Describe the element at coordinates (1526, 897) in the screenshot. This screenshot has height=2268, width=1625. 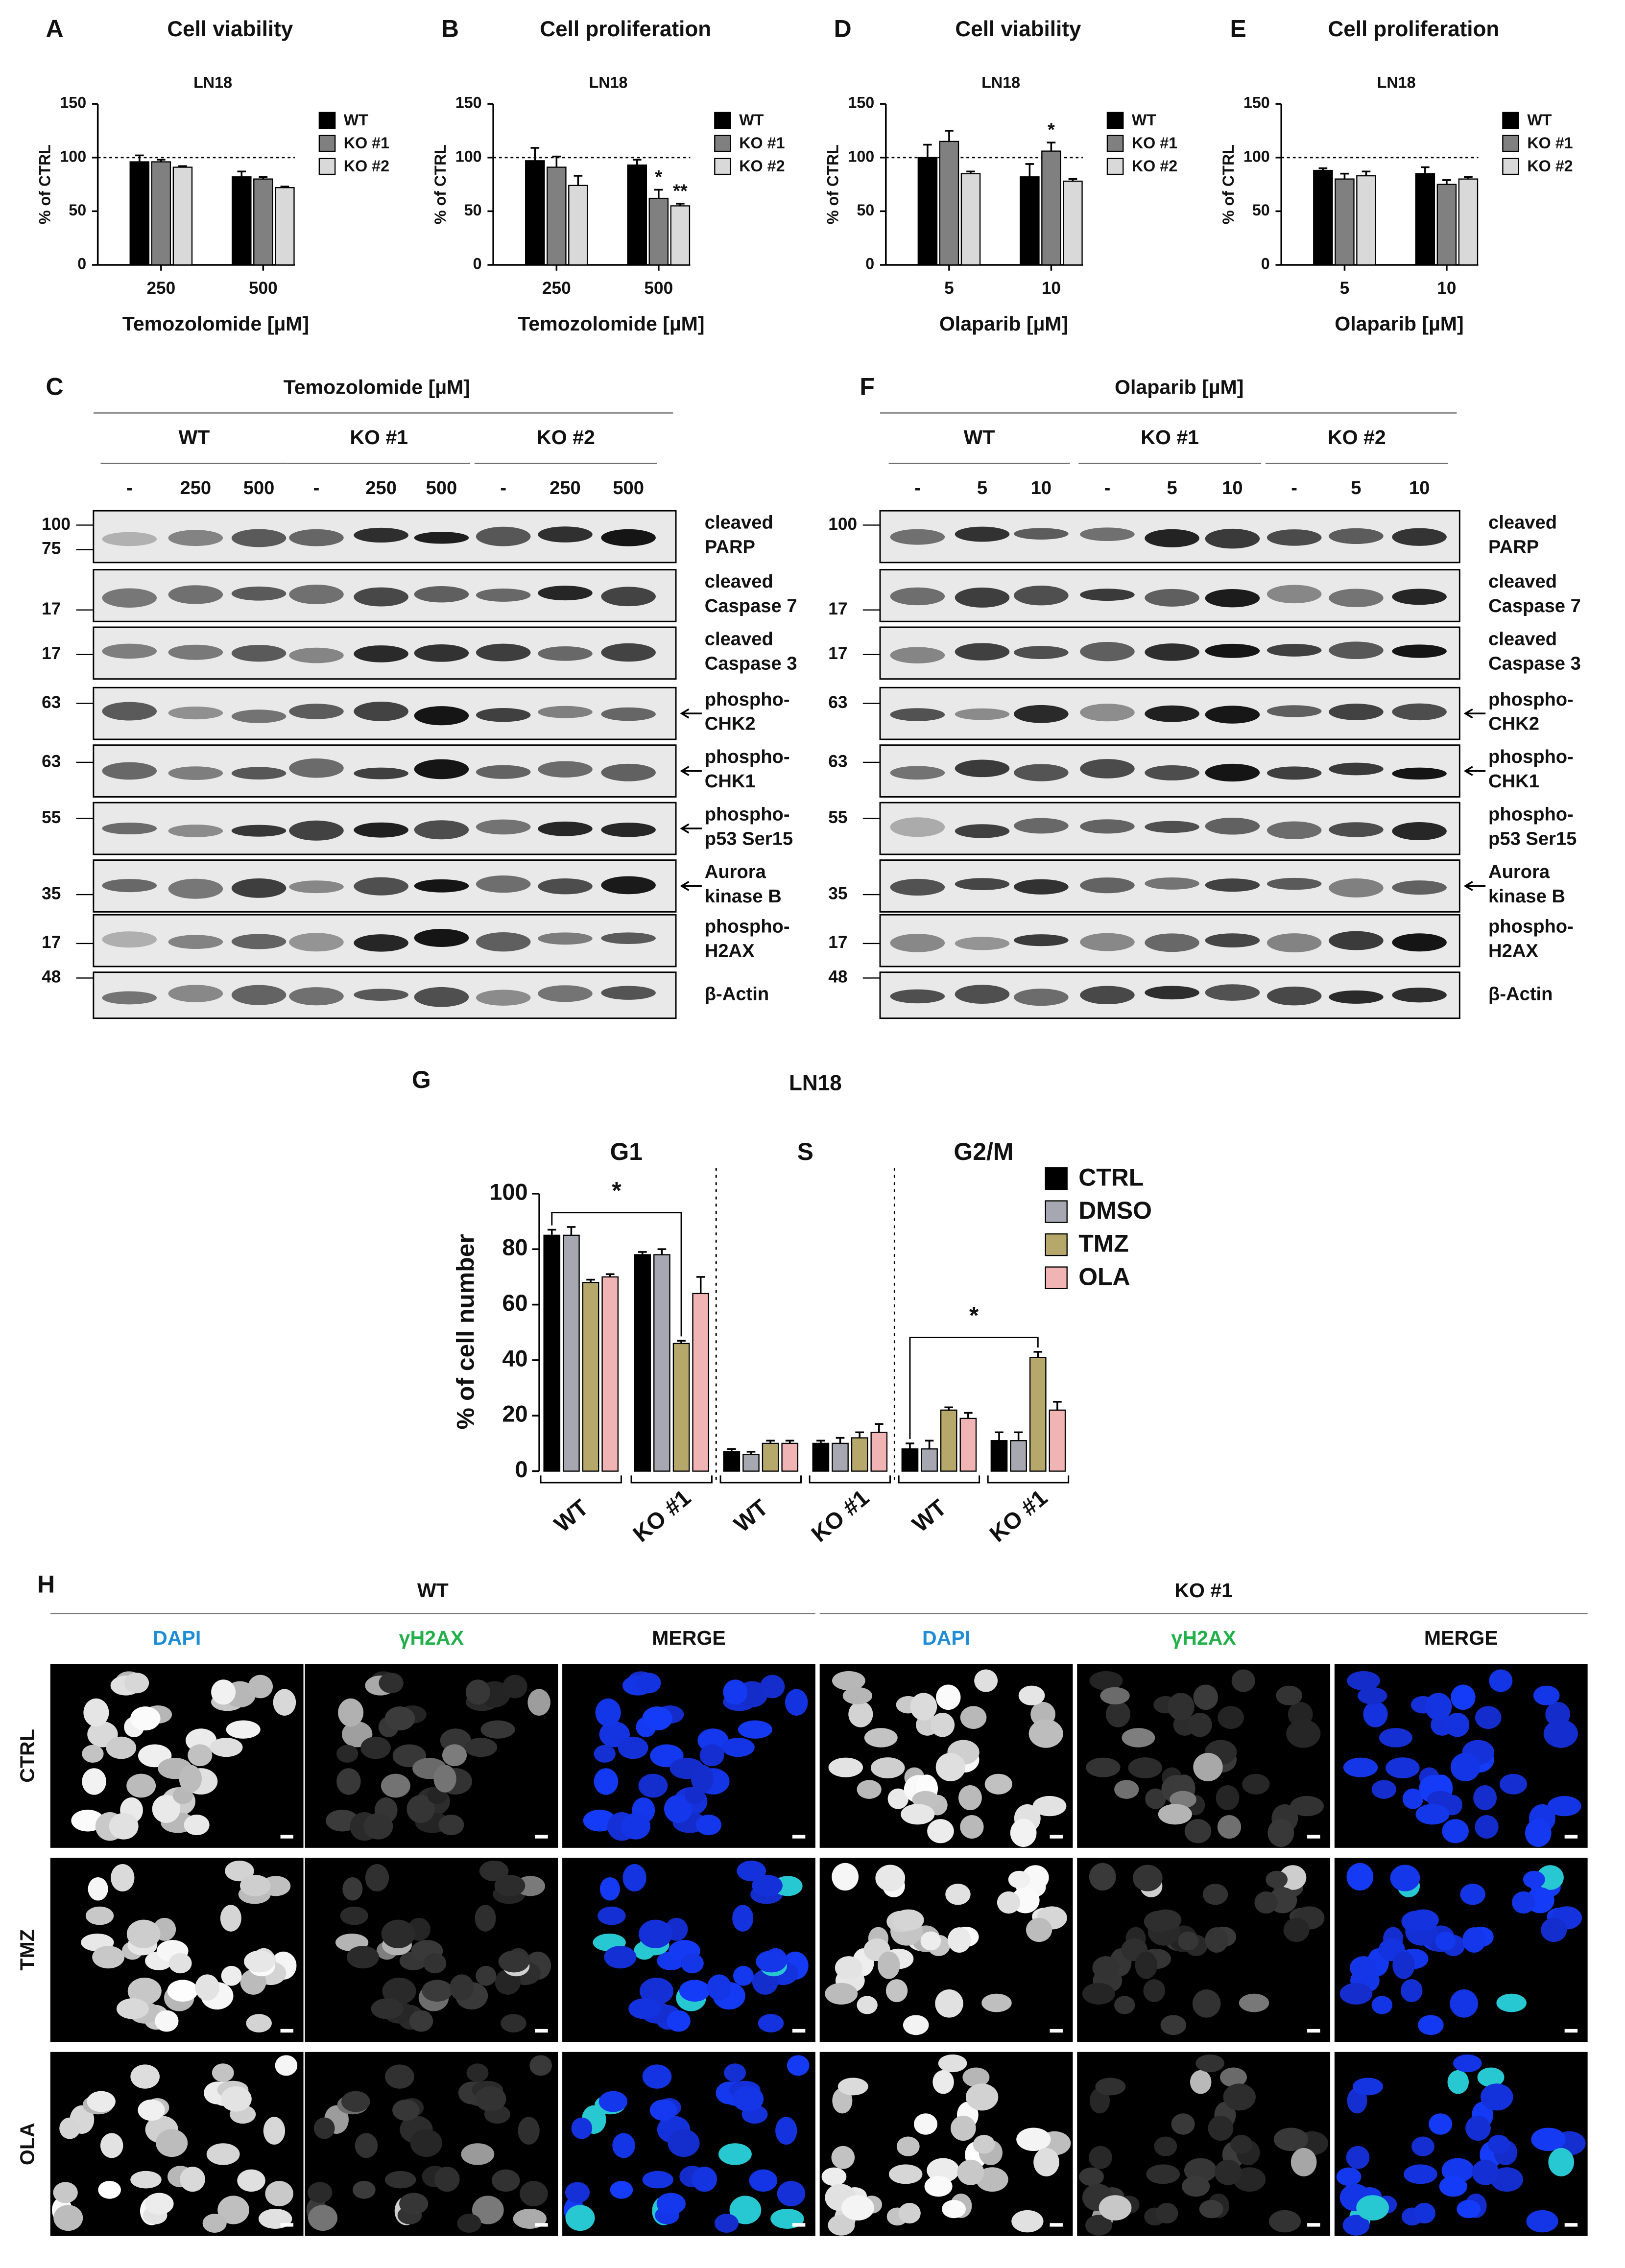
I see `blot-label: kinase B` at that location.